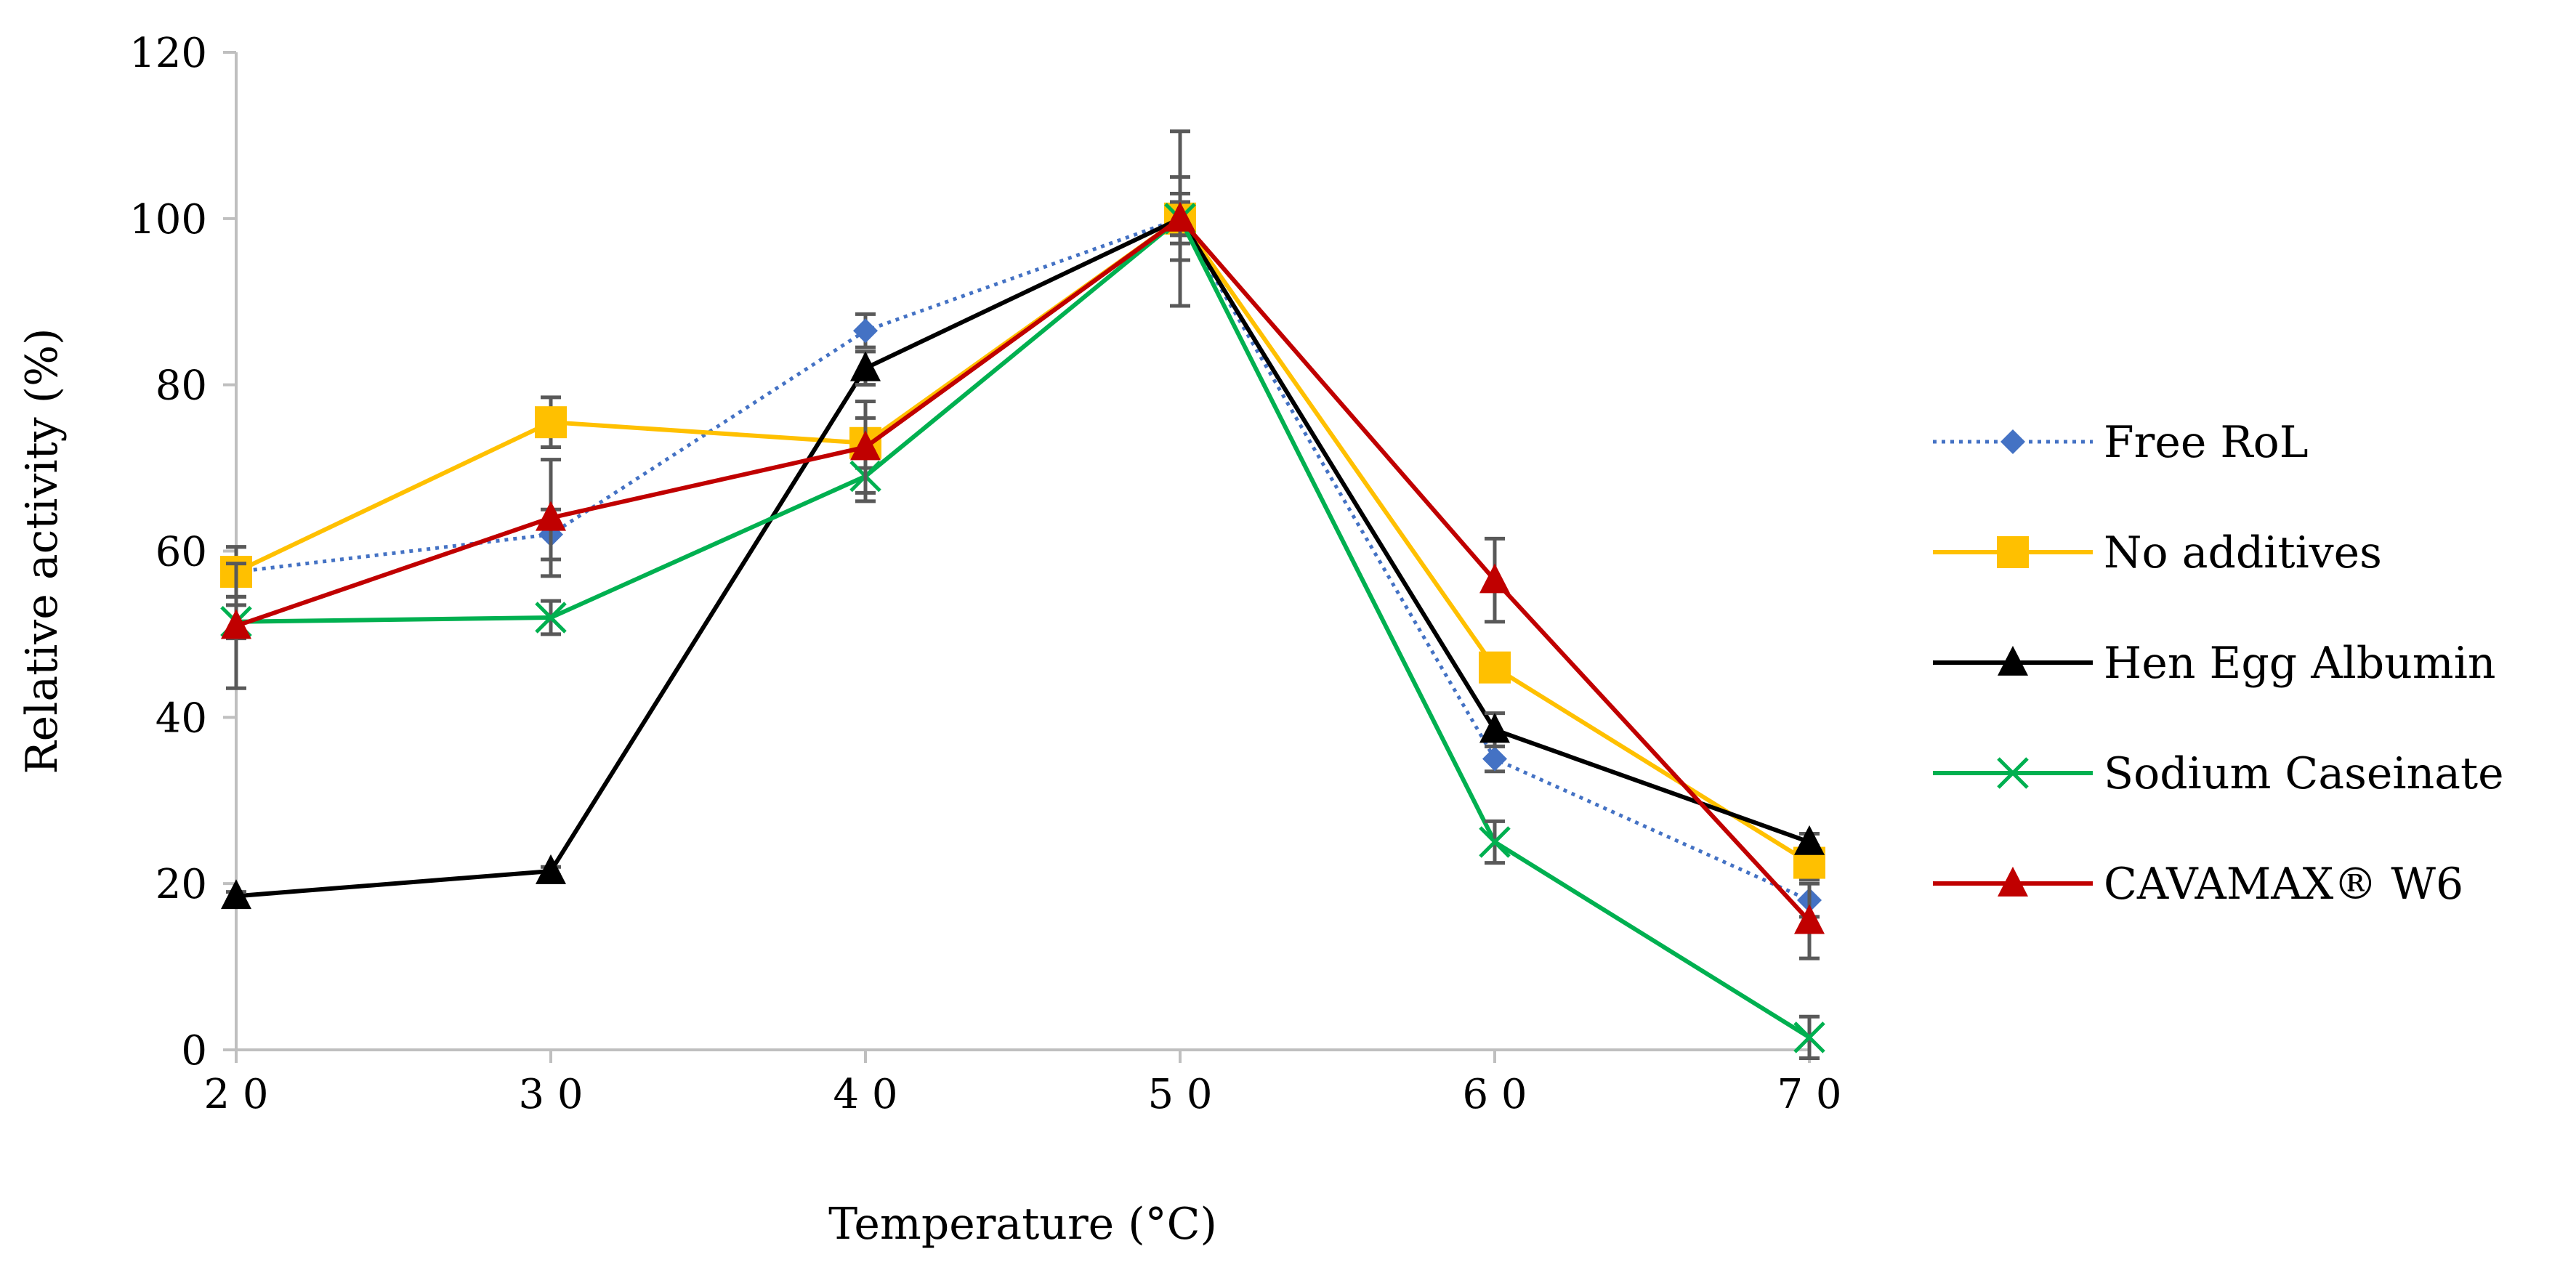  Describe the element at coordinates (182, 386) in the screenshot. I see `y-tick-label: 80` at that location.